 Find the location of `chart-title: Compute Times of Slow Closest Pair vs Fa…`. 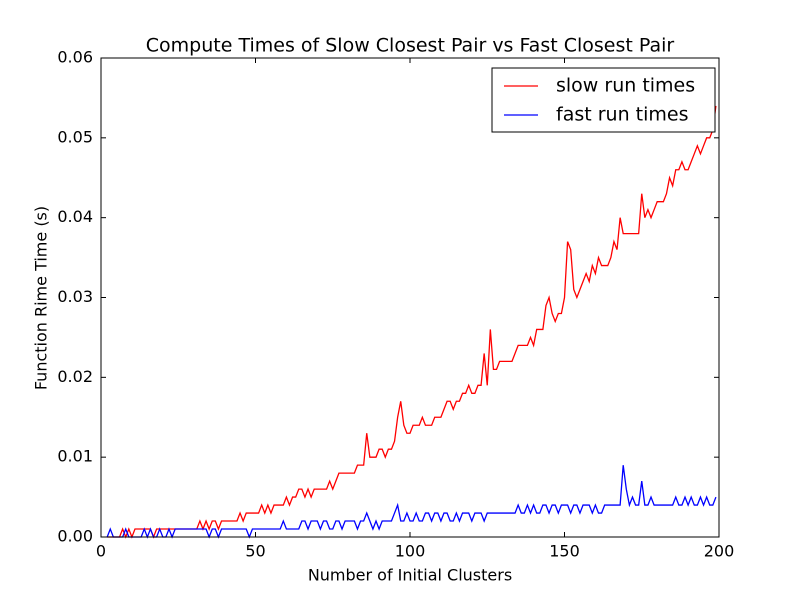

chart-title: Compute Times of Slow Closest Pair vs Fa… is located at coordinates (410, 46).